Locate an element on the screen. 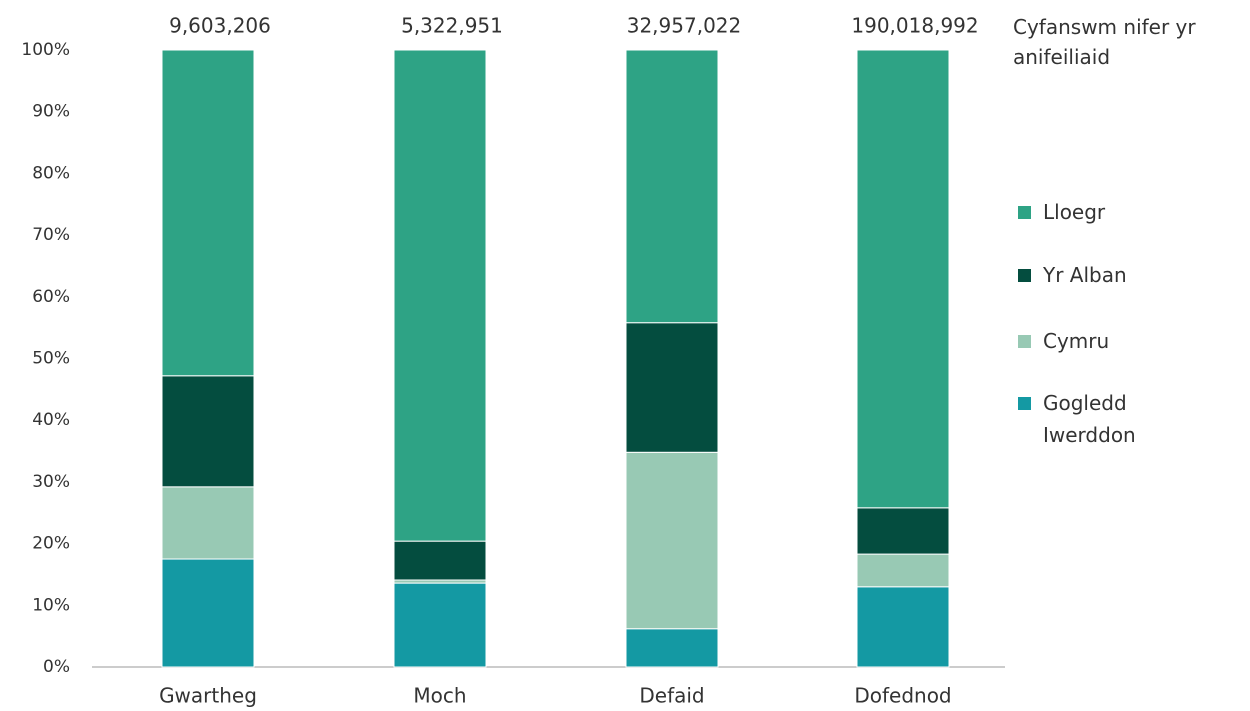  y-tick-label: 80% is located at coordinates (51, 173).